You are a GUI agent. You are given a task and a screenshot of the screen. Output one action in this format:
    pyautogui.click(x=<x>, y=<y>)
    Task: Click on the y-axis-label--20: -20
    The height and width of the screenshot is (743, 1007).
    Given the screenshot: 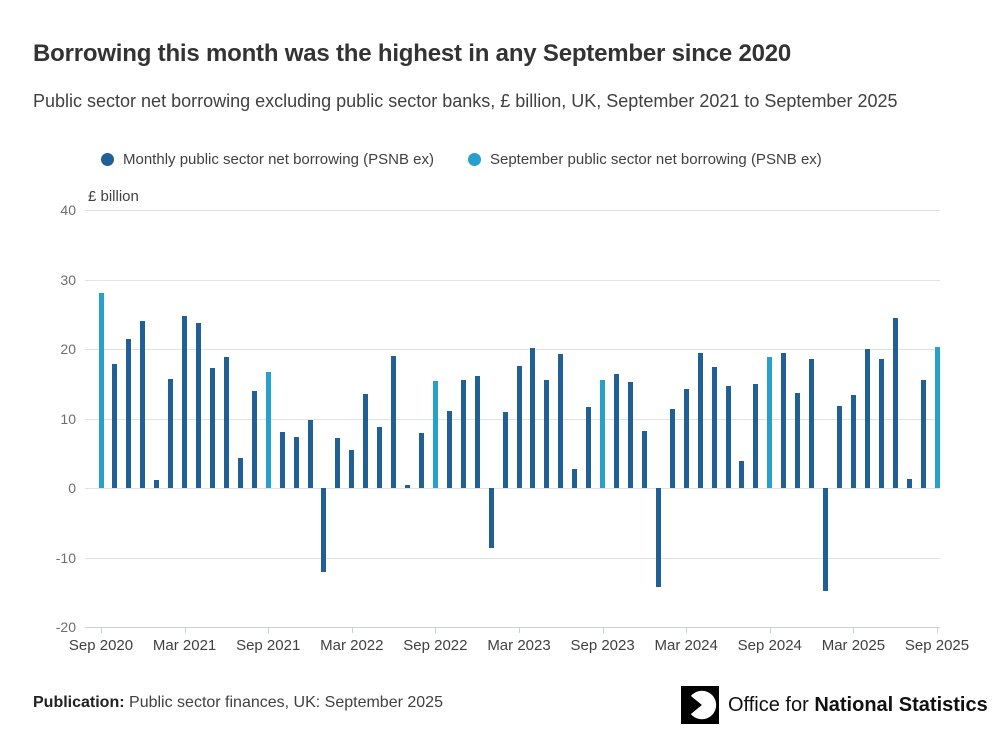 What is the action you would take?
    pyautogui.click(x=65, y=627)
    